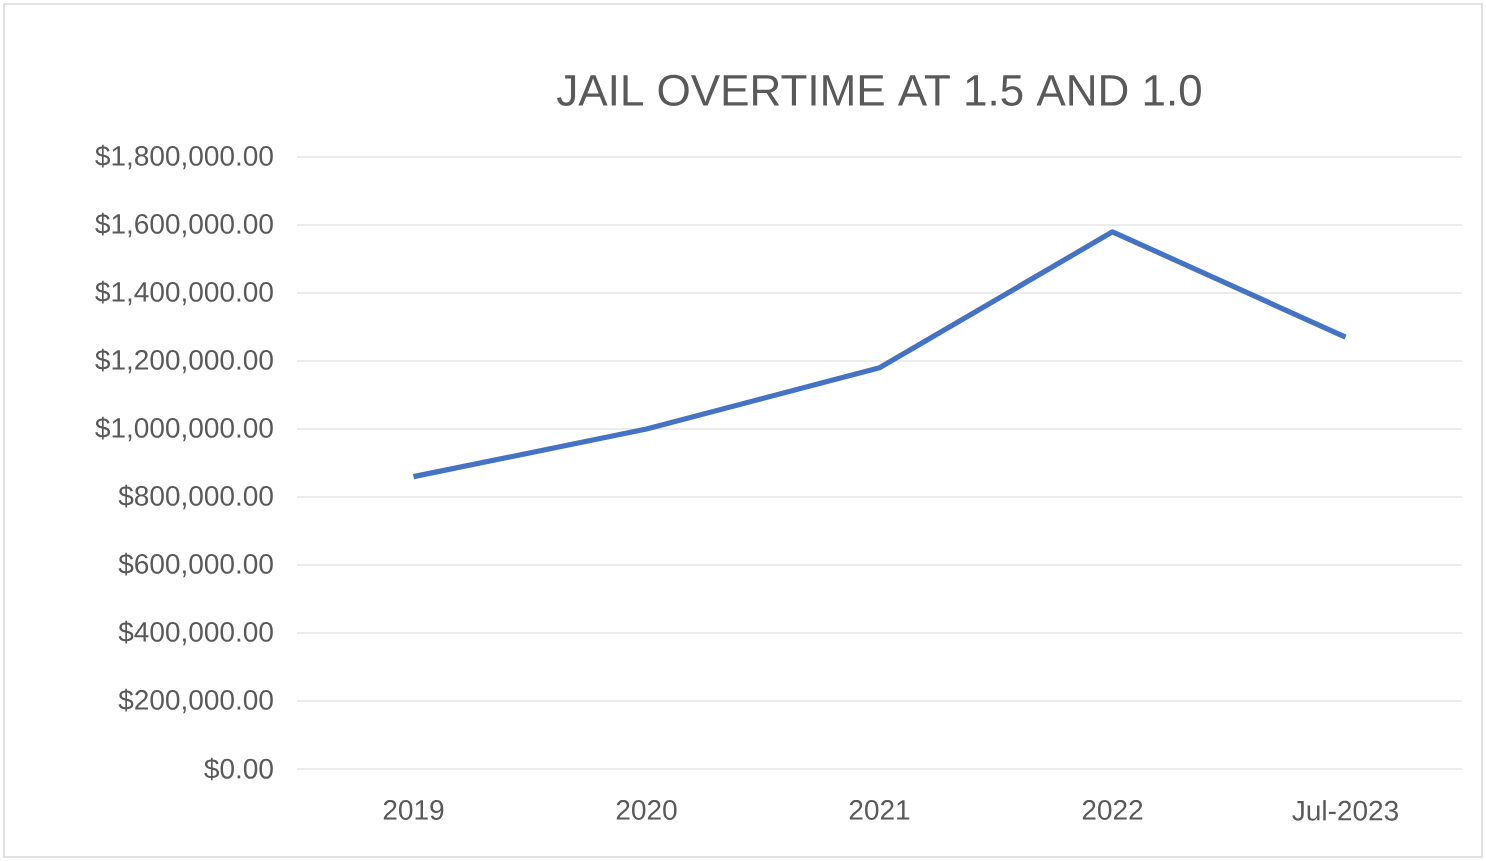 The width and height of the screenshot is (1486, 861). Describe the element at coordinates (184, 225) in the screenshot. I see `y-tick-label: $1,600,000.00` at that location.